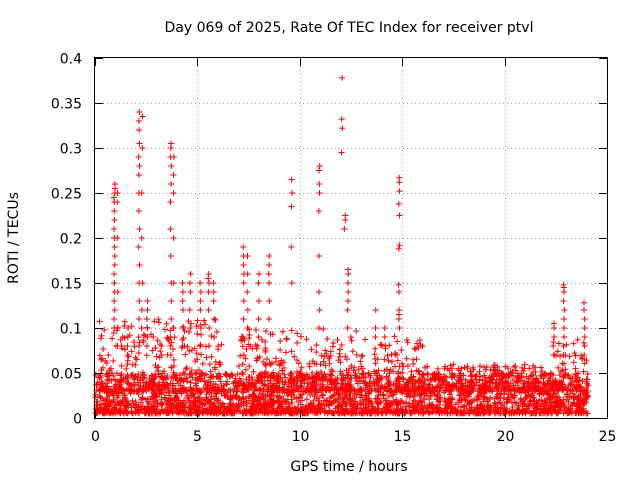 Image resolution: width=640 pixels, height=480 pixels. What do you see at coordinates (197, 437) in the screenshot?
I see `x-tick-label: 5` at bounding box center [197, 437].